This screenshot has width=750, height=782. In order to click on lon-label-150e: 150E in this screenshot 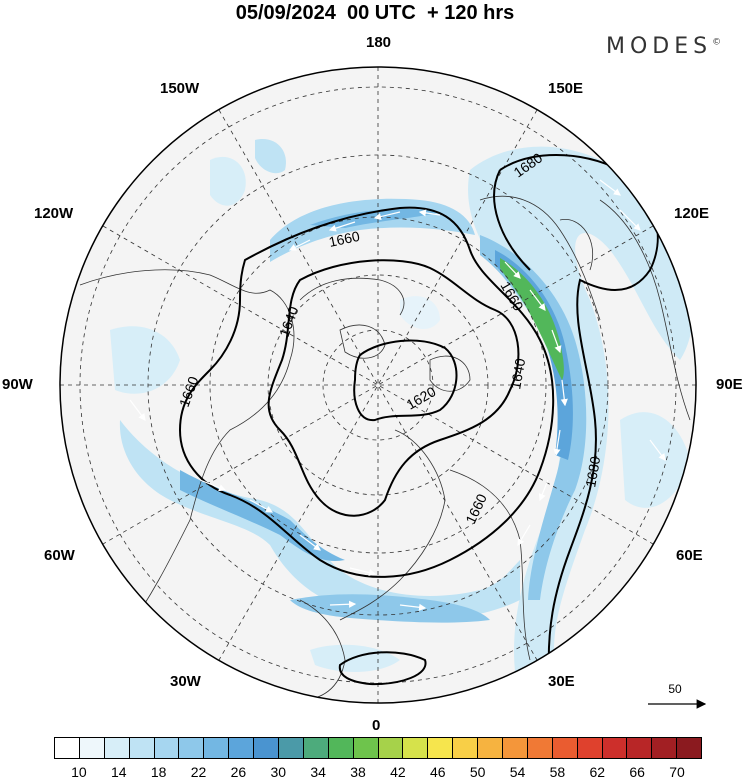, I will do `click(566, 88)`.